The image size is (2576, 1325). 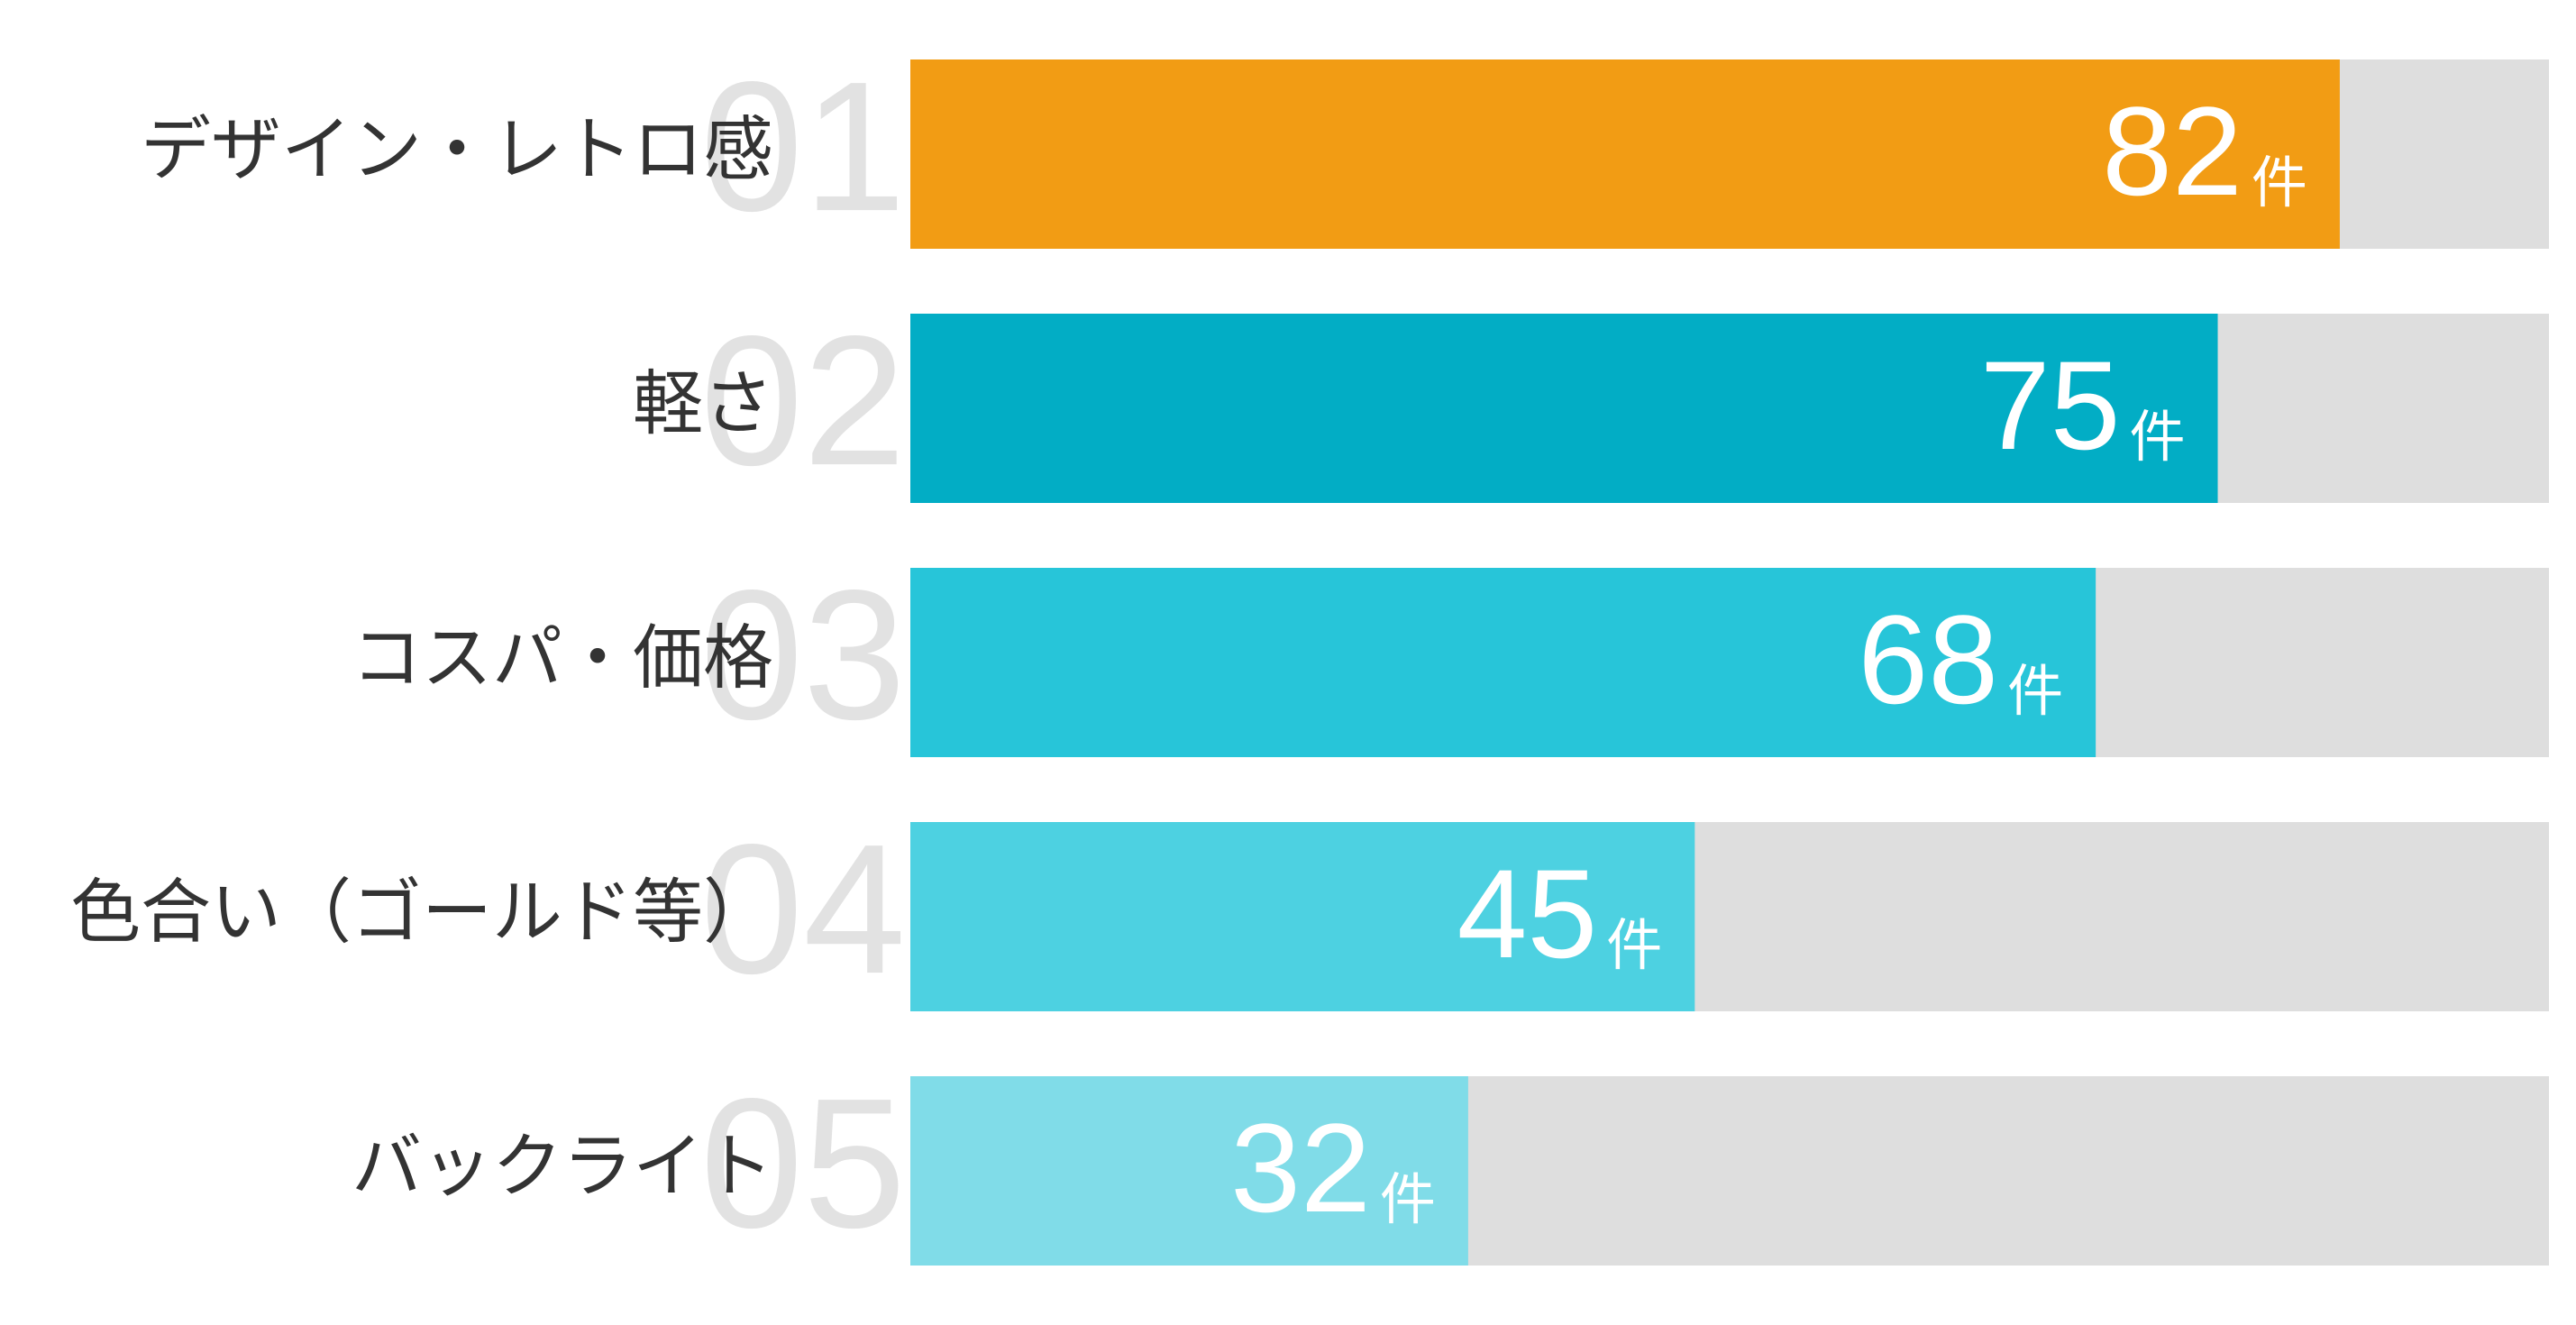 What do you see at coordinates (562, 1166) in the screenshot?
I see `category-label: バックライト` at bounding box center [562, 1166].